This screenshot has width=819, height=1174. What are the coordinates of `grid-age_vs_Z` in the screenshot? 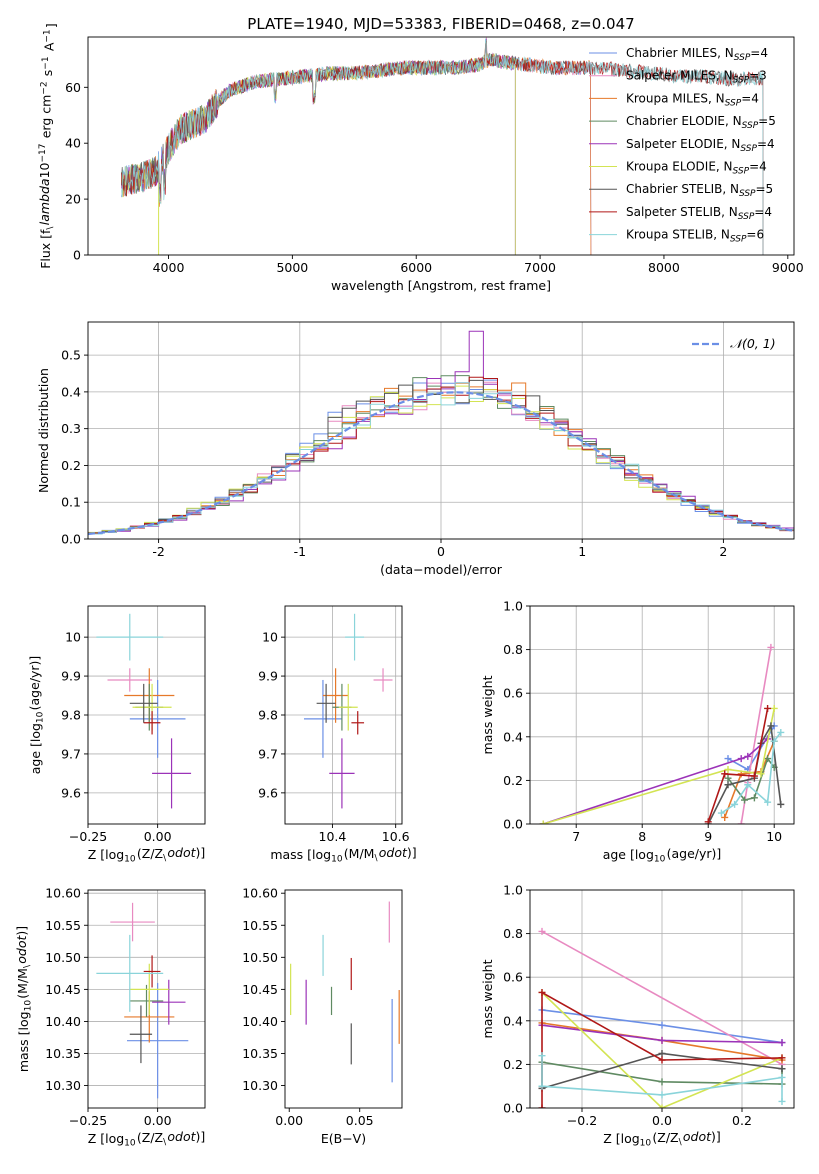 It's located at (146, 715).